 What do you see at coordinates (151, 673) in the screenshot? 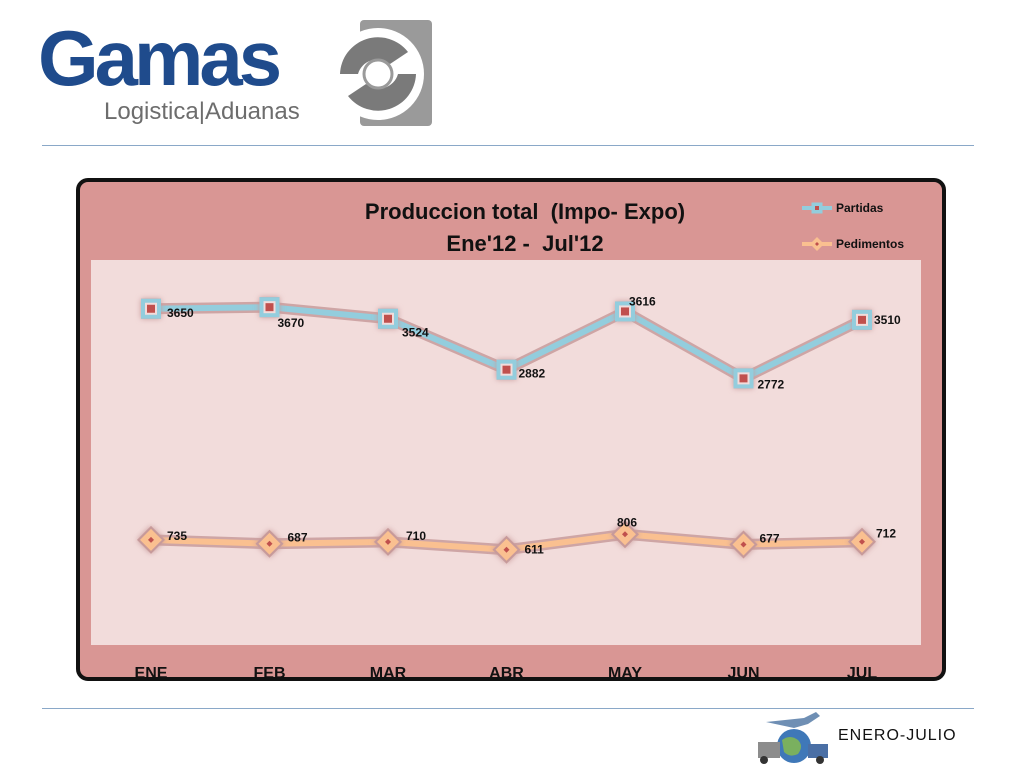
I see `x-tick-label: ENE` at bounding box center [151, 673].